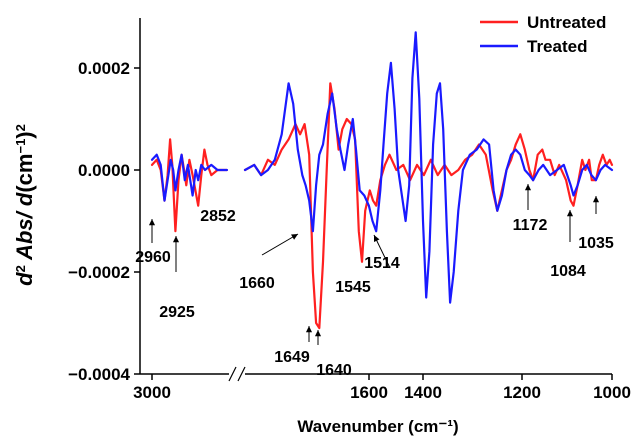  Describe the element at coordinates (353, 287) in the screenshot. I see `annotation-label-1545: 1545` at that location.